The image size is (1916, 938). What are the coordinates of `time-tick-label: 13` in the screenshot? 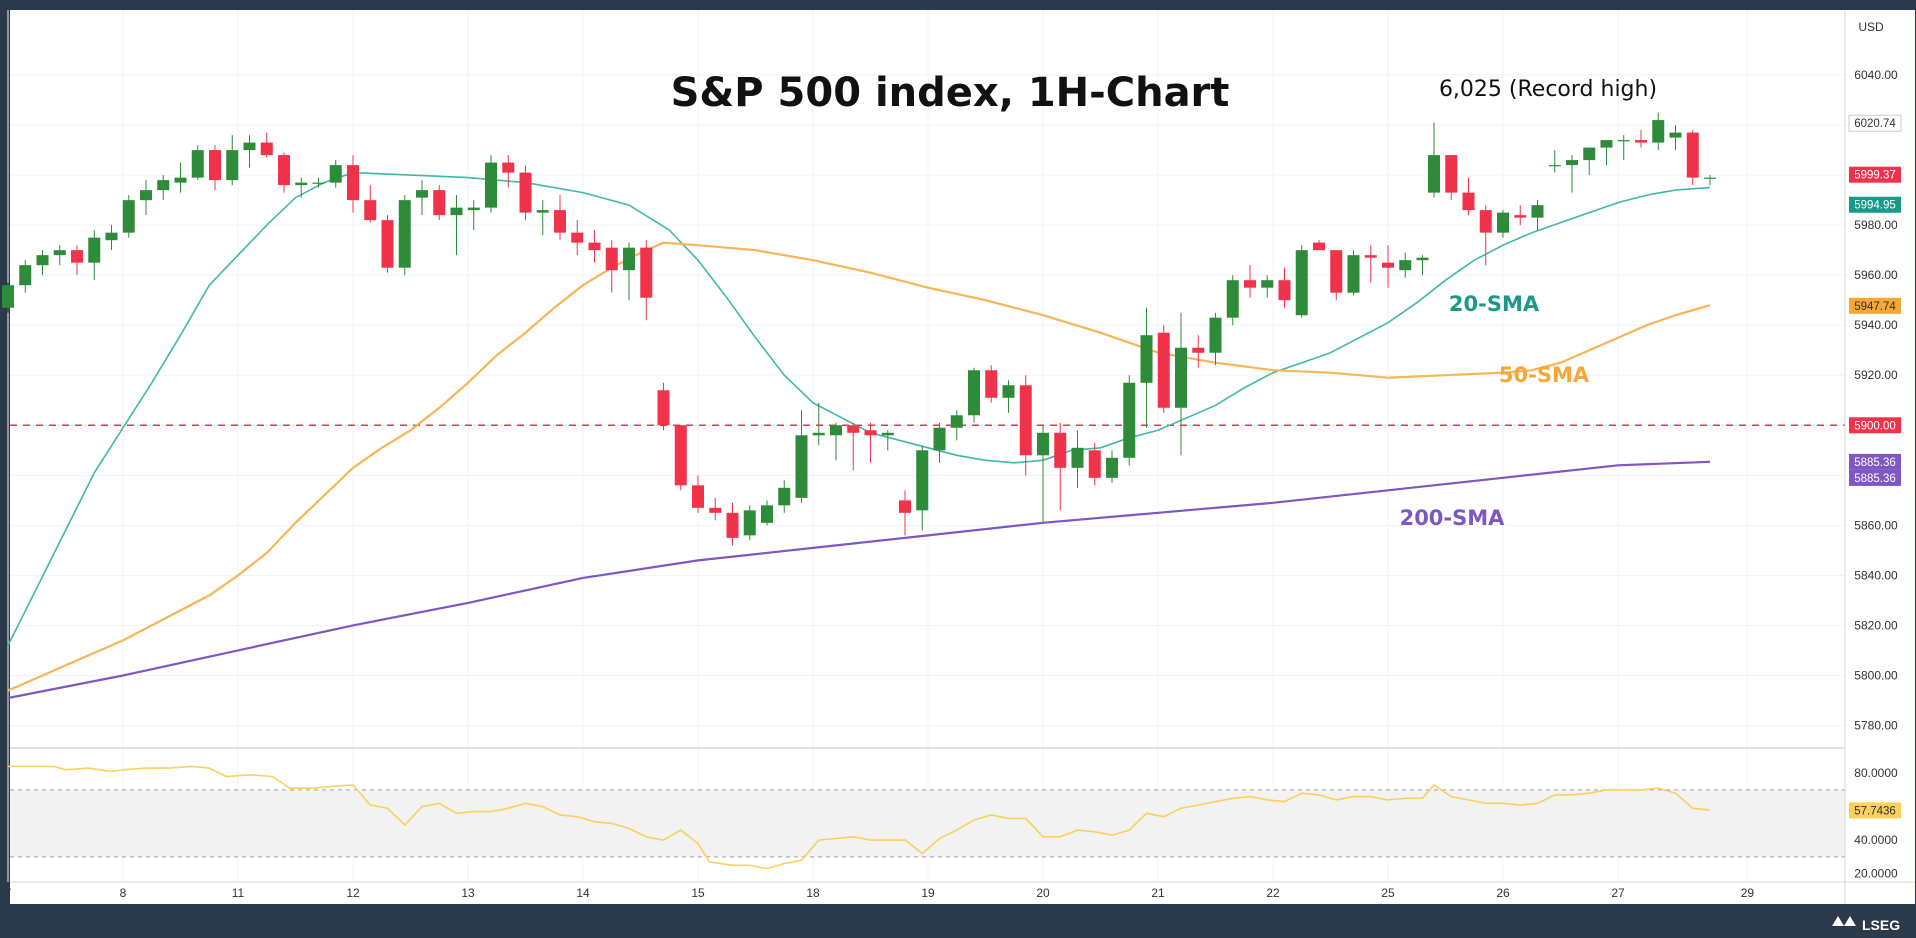 It's located at (468, 893).